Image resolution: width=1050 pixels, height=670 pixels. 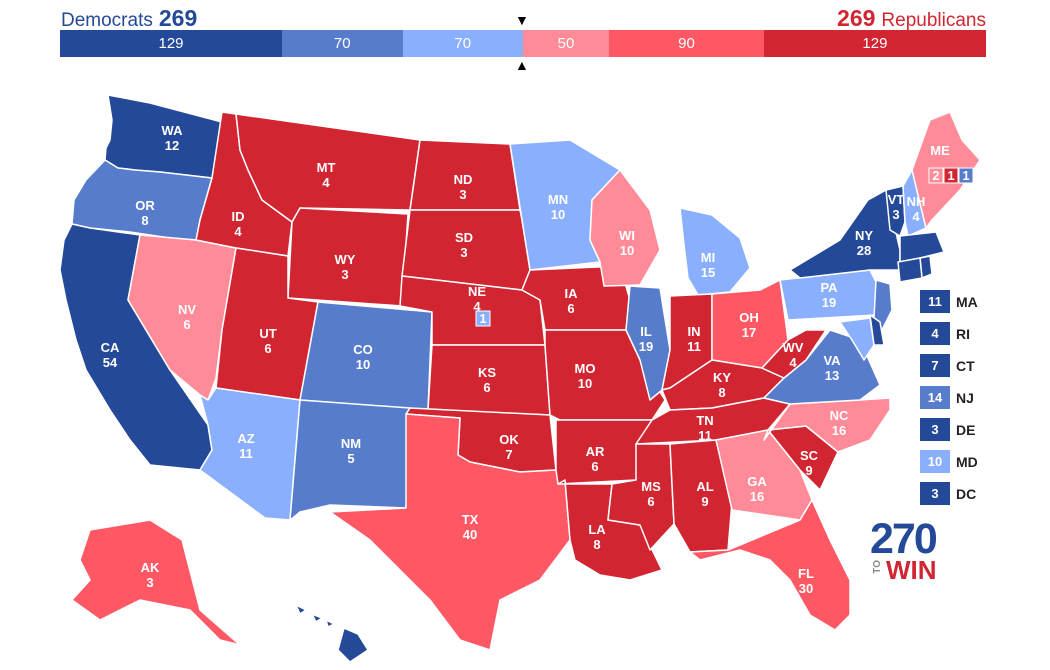 What do you see at coordinates (829, 302) in the screenshot?
I see `state-ev-pa: 19` at bounding box center [829, 302].